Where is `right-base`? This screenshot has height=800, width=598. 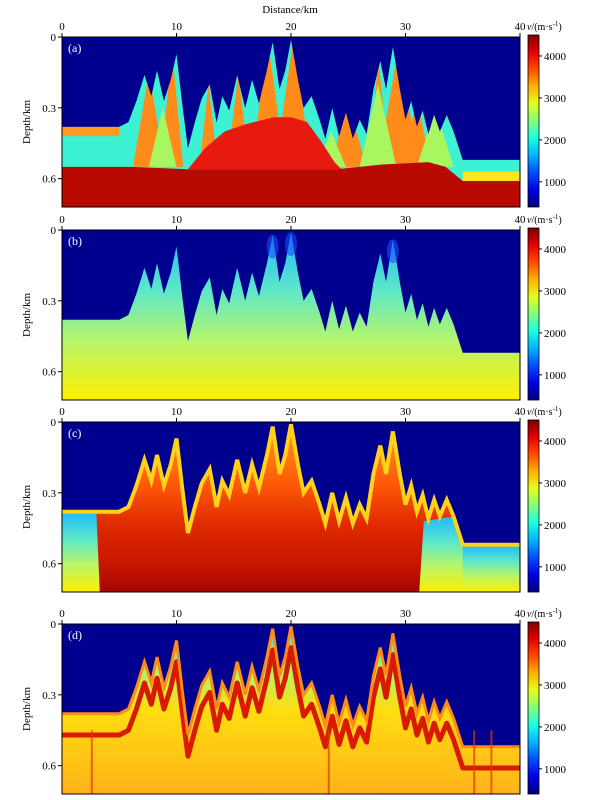 right-base is located at coordinates (491, 568).